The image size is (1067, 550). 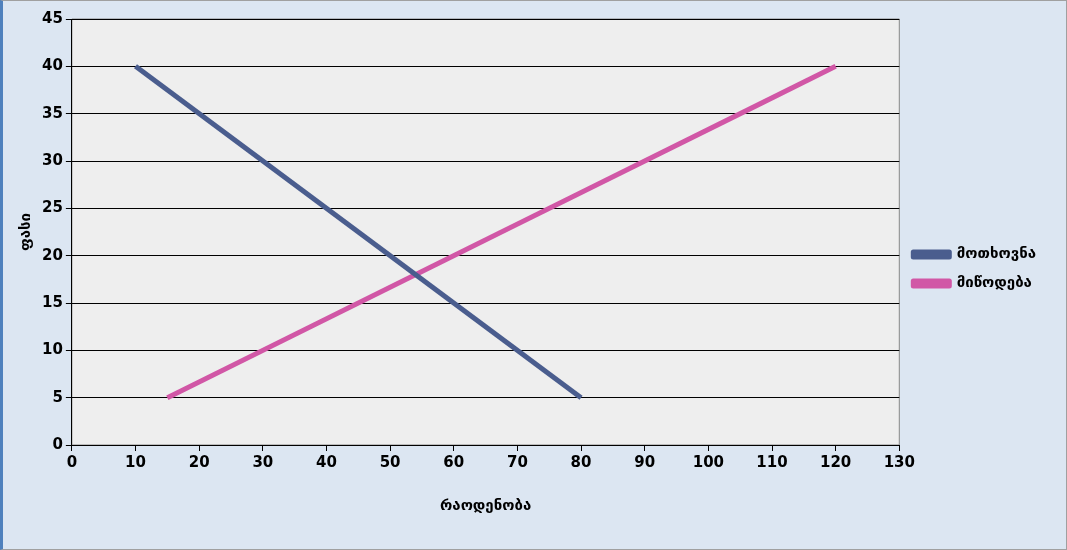 What do you see at coordinates (263, 461) in the screenshot?
I see `x-tick-label: 30` at bounding box center [263, 461].